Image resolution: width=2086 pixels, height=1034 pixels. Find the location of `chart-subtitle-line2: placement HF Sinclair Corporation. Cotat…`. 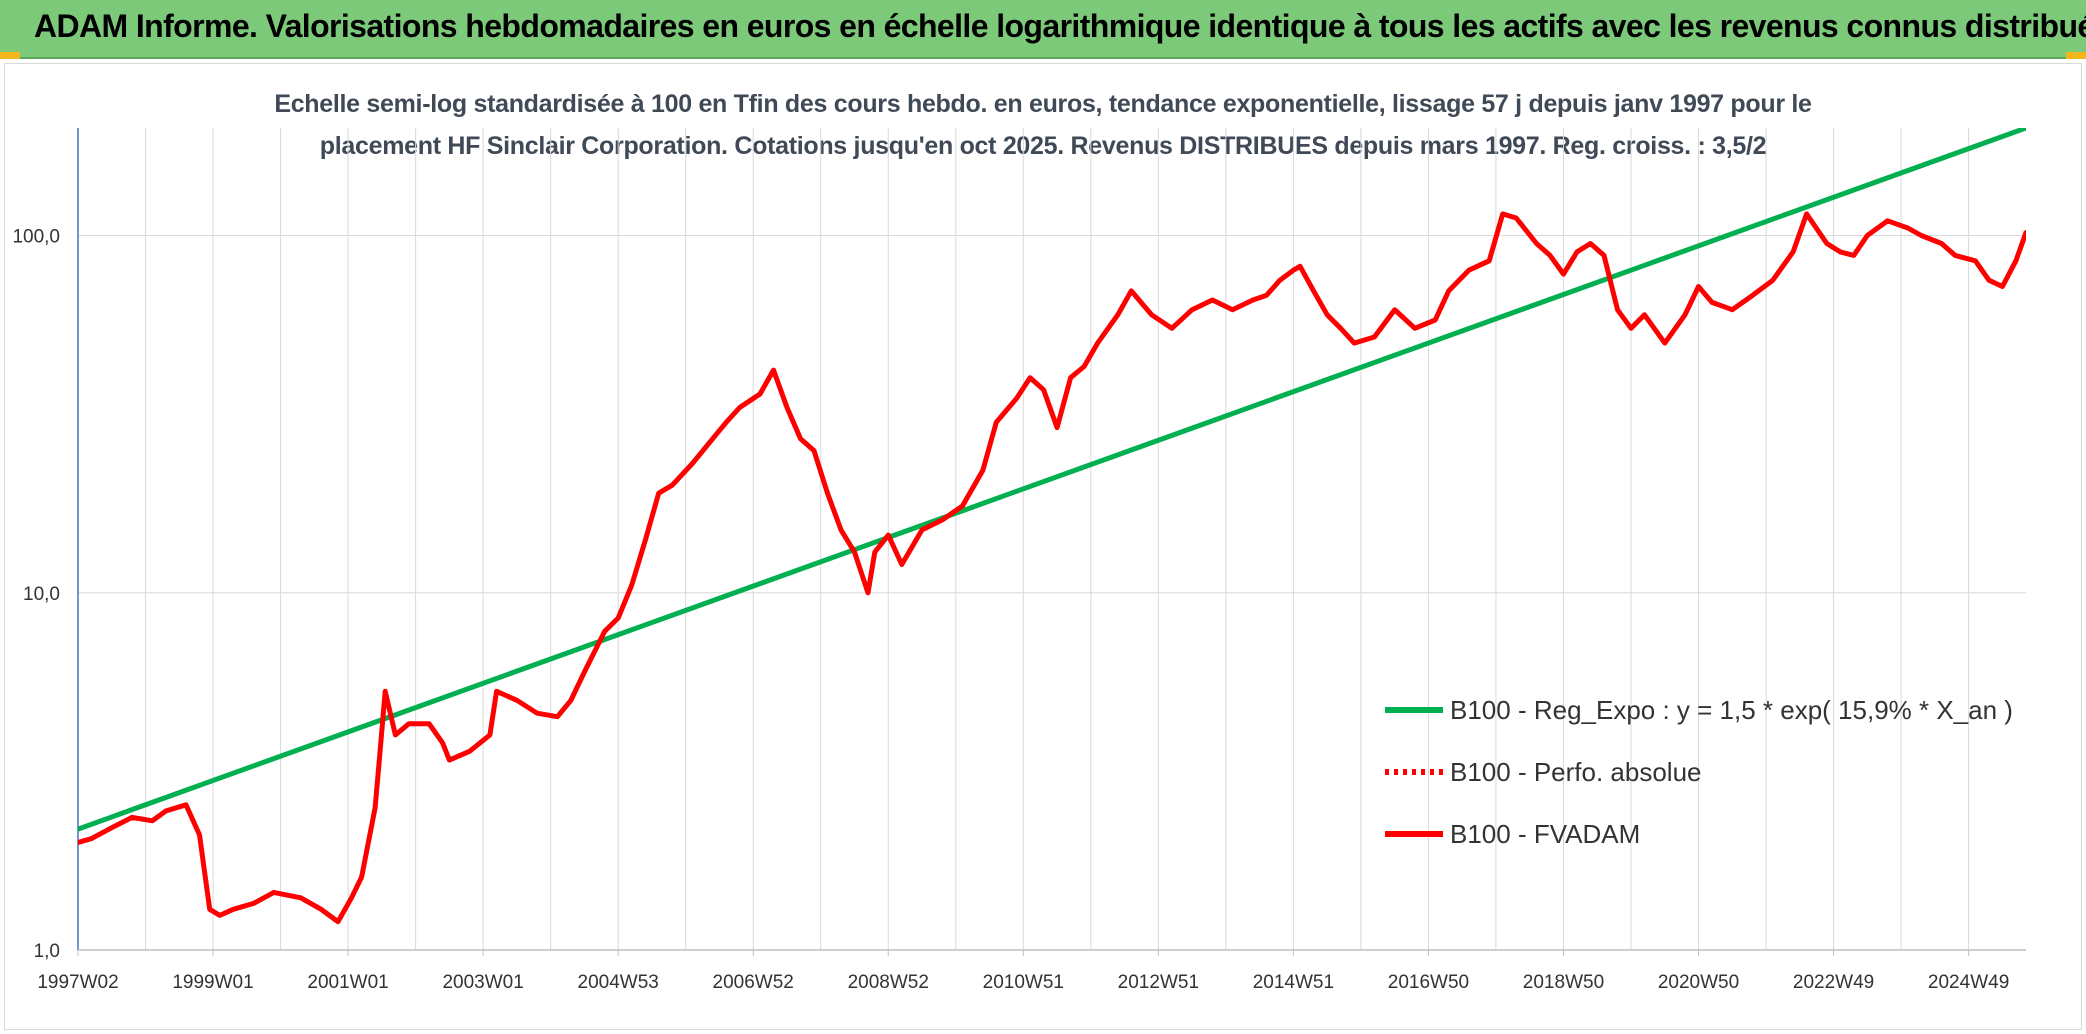

chart-subtitle-line2: placement HF Sinclair Corporation. Cotat… is located at coordinates (1043, 146).